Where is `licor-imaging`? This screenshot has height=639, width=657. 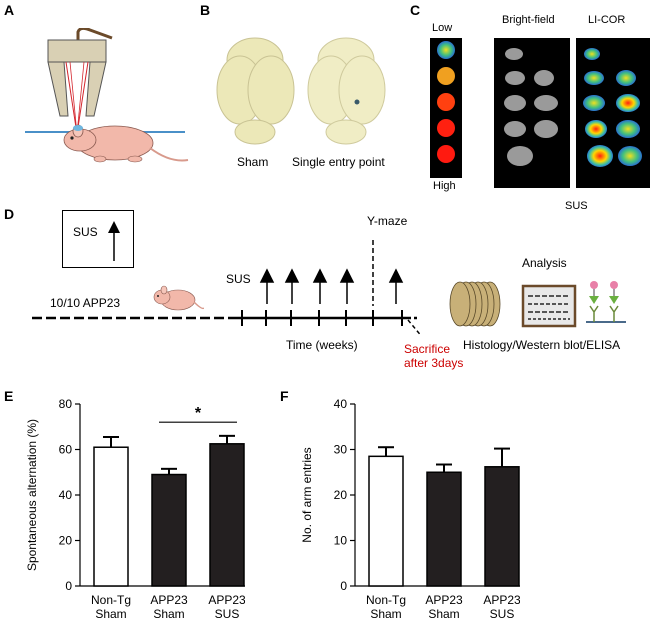 licor-imaging is located at coordinates (540, 113).